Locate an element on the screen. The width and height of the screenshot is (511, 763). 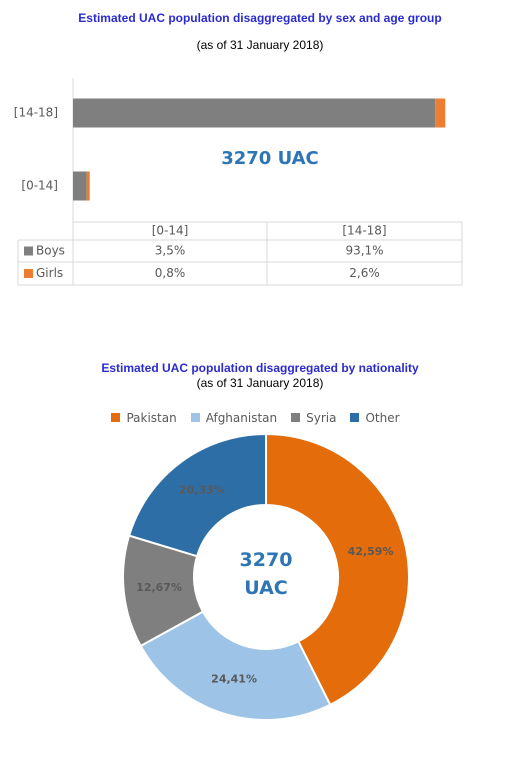
legend: Pakistan Afghanistan Syria Other is located at coordinates (255, 418).